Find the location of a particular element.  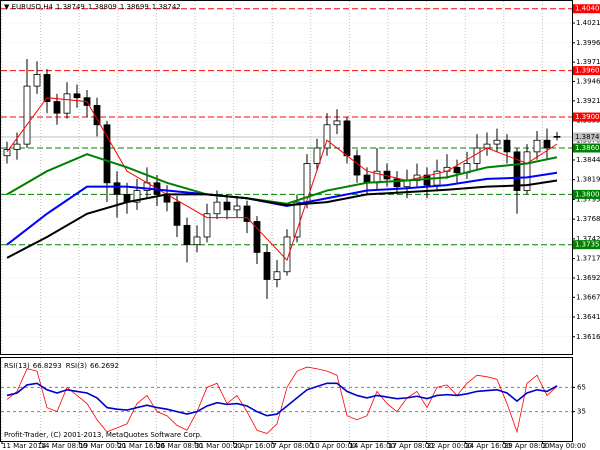

chart-title: ▼ EURUSD,H4 1.38749 1.38809 1.38699 1.38742 is located at coordinates (92, 7).